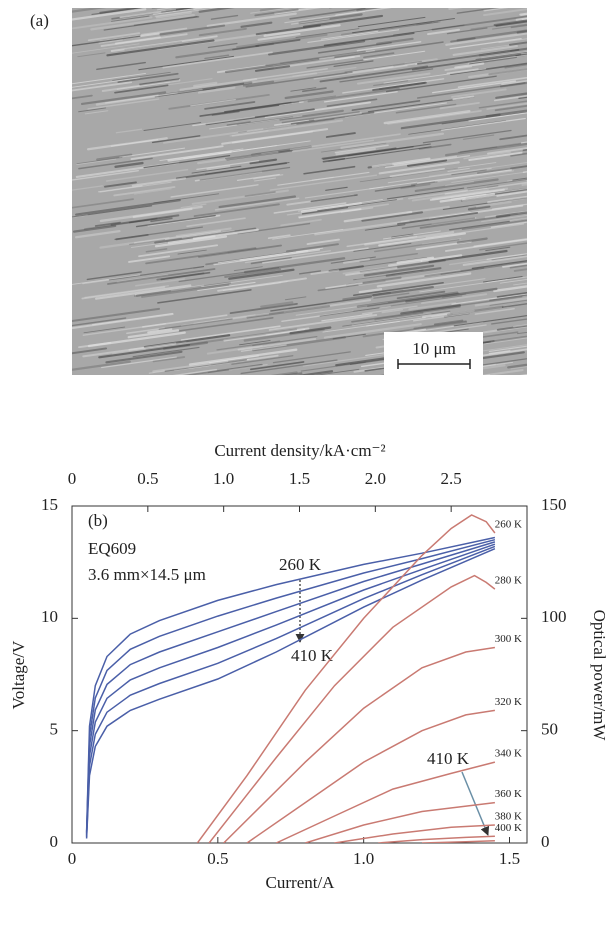 This screenshot has width=615, height=926. Describe the element at coordinates (545, 841) in the screenshot. I see `y2-tick-label: 0` at that location.